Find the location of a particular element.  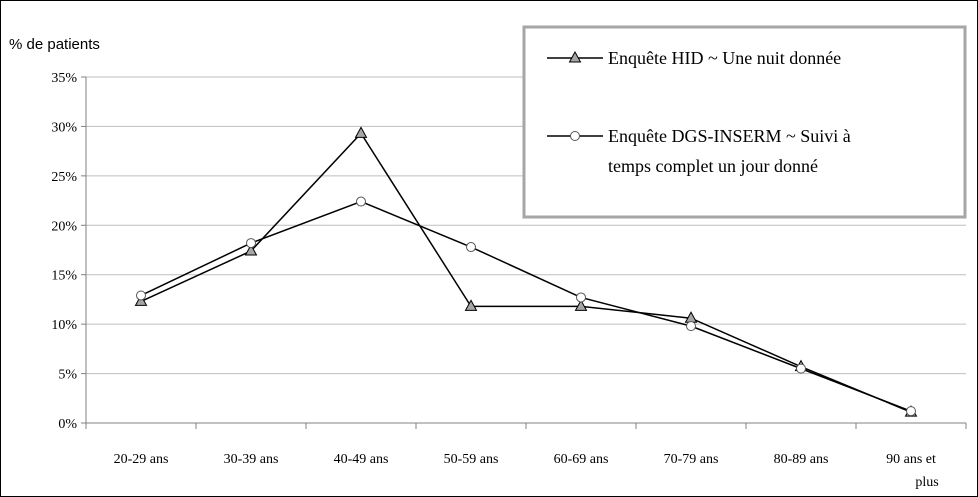

y-tick-label: 5% is located at coordinates (67, 375).